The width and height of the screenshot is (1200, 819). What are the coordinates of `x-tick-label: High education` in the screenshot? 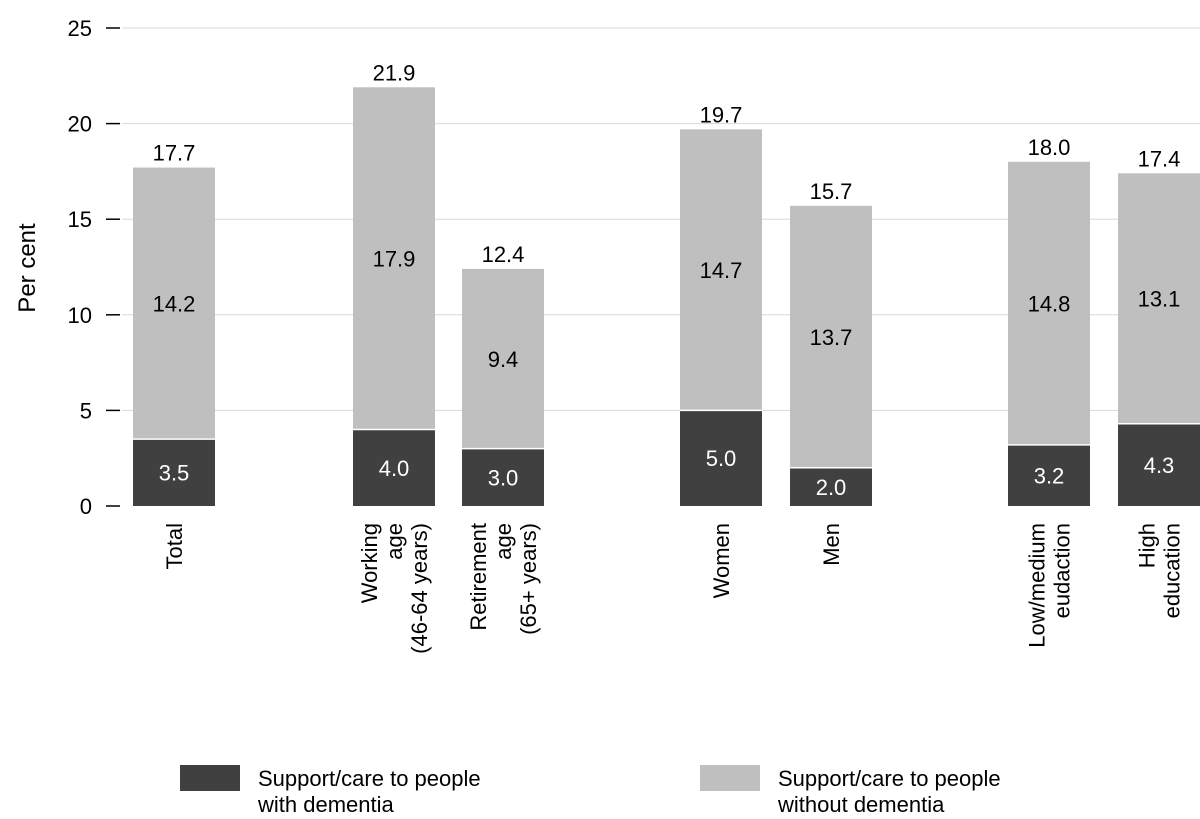 It's located at (1160, 570).